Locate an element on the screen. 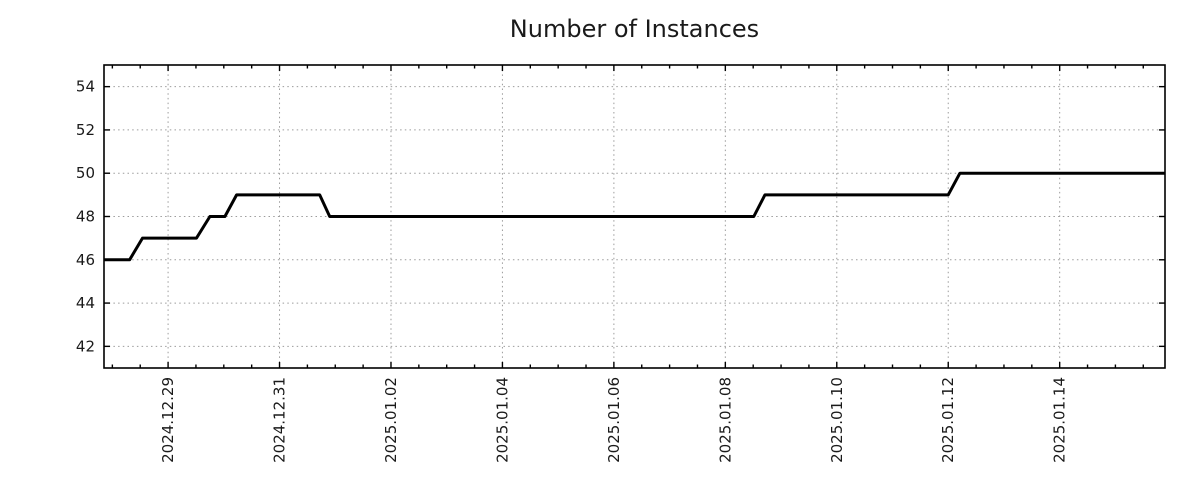 This screenshot has width=1200, height=504. x-tick-label: 2025.01.08 is located at coordinates (725, 420).